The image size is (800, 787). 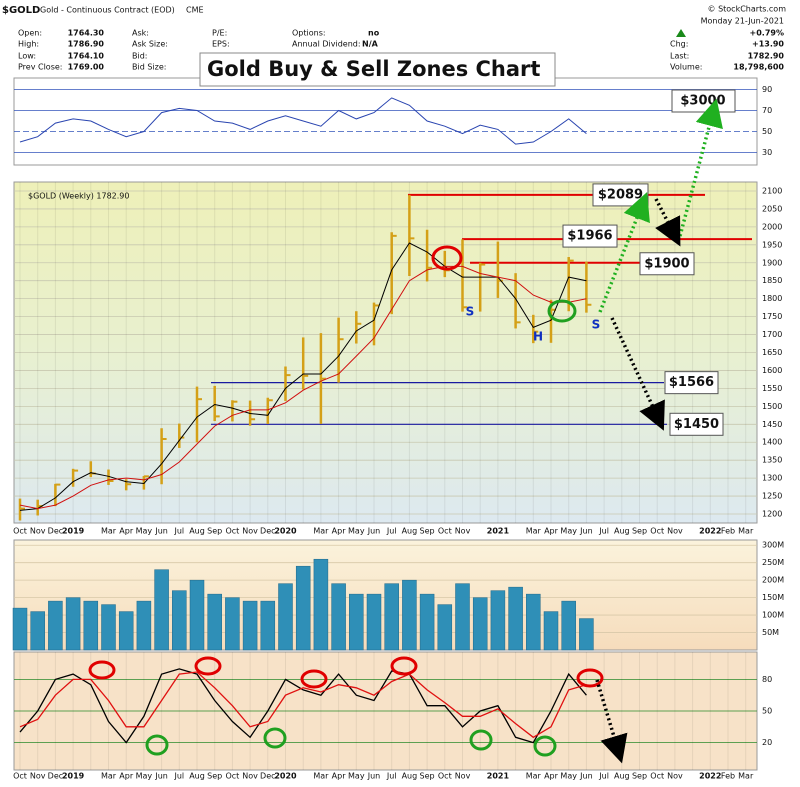 What do you see at coordinates (219, 33) in the screenshot?
I see `field-label: P/E:` at bounding box center [219, 33].